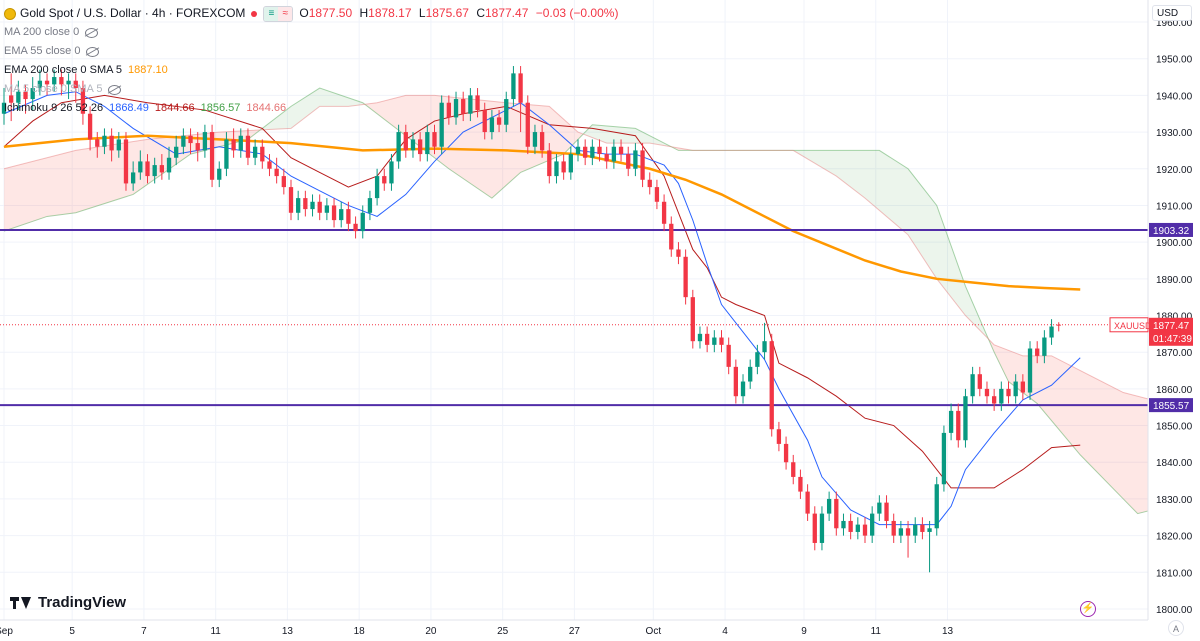  I want to click on ichimoku-tenkan-value: 1868.49, so click(129, 108).